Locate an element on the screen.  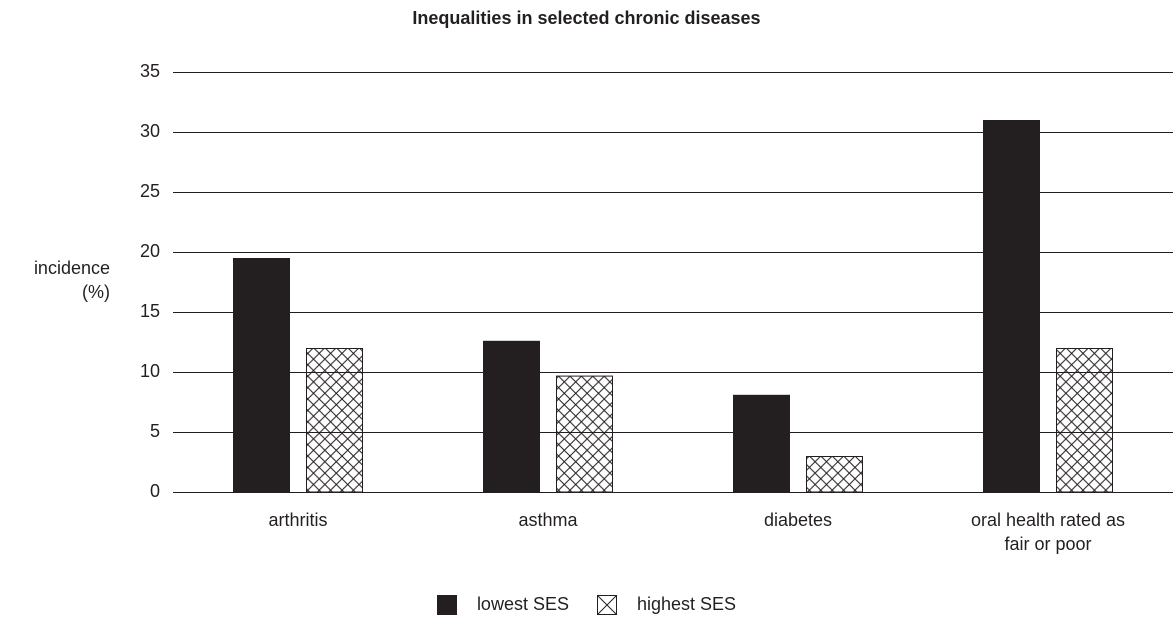
x-tick-label-2: diabetes is located at coordinates (798, 520).